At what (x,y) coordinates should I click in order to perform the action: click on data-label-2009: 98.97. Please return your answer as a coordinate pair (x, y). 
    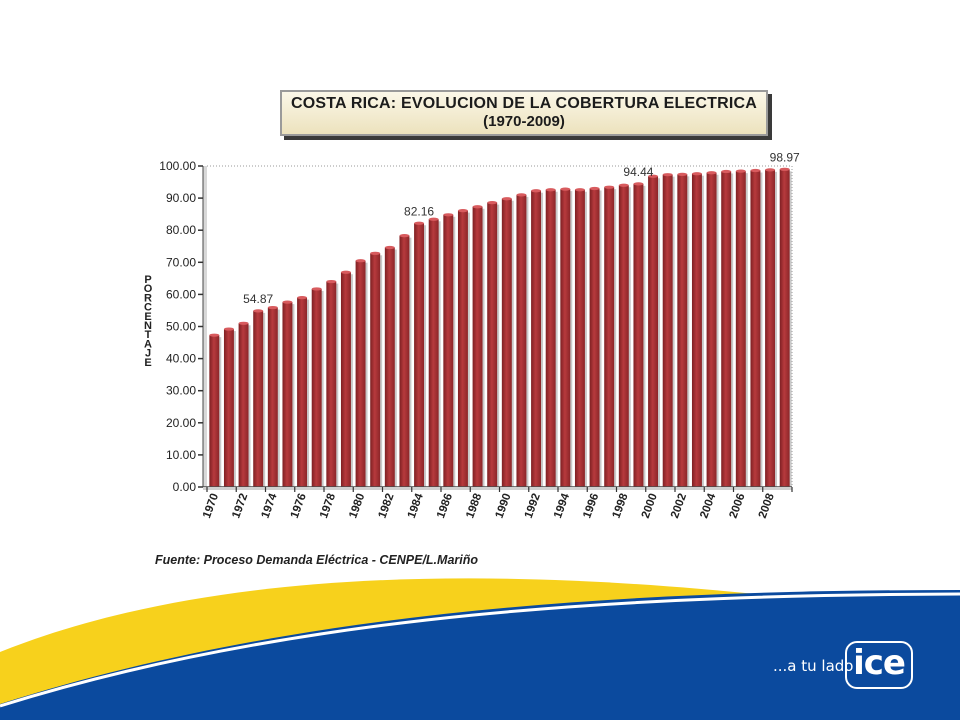
    Looking at the image, I should click on (785, 157).